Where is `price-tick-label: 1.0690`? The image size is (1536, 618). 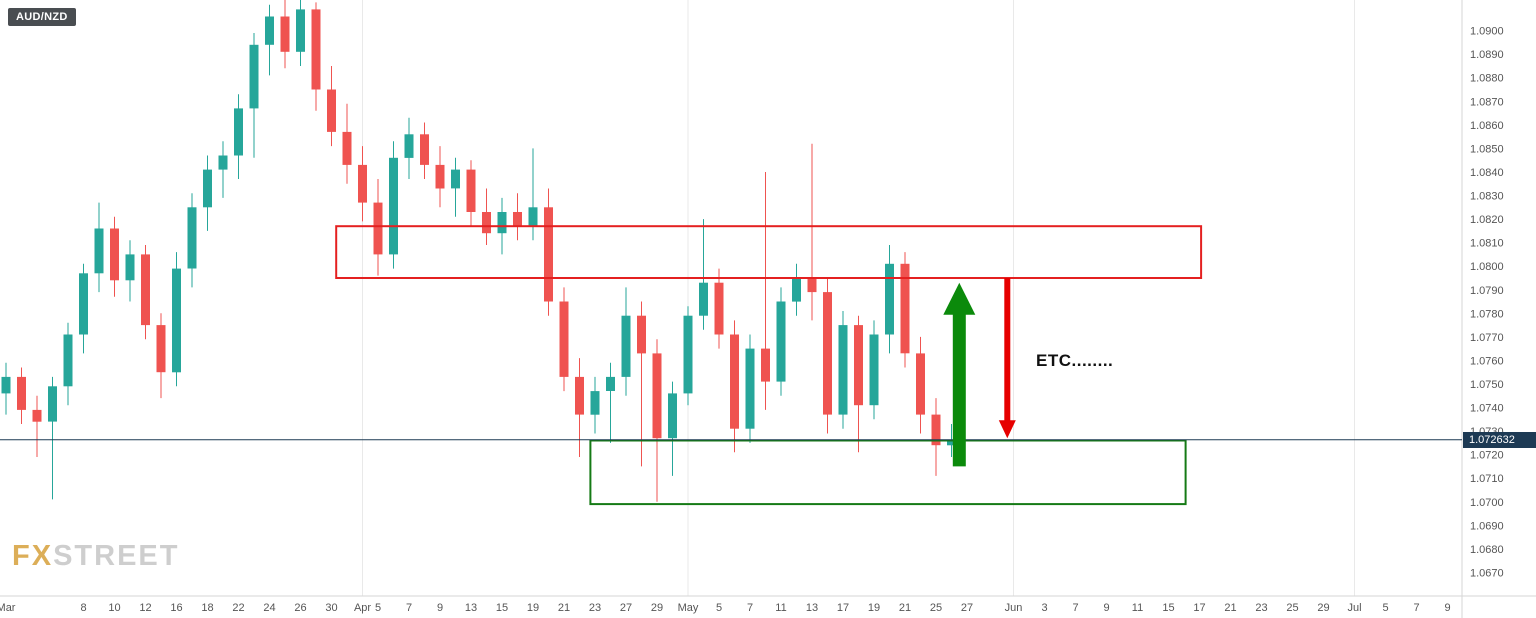
price-tick-label: 1.0690 is located at coordinates (1487, 526).